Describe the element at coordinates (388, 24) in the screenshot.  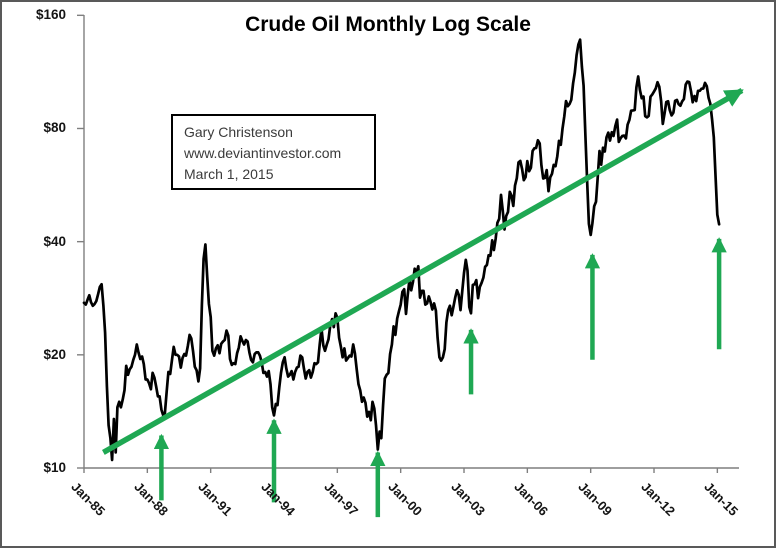
I see `chart-title: Crude Oil Monthly Log Scale` at that location.